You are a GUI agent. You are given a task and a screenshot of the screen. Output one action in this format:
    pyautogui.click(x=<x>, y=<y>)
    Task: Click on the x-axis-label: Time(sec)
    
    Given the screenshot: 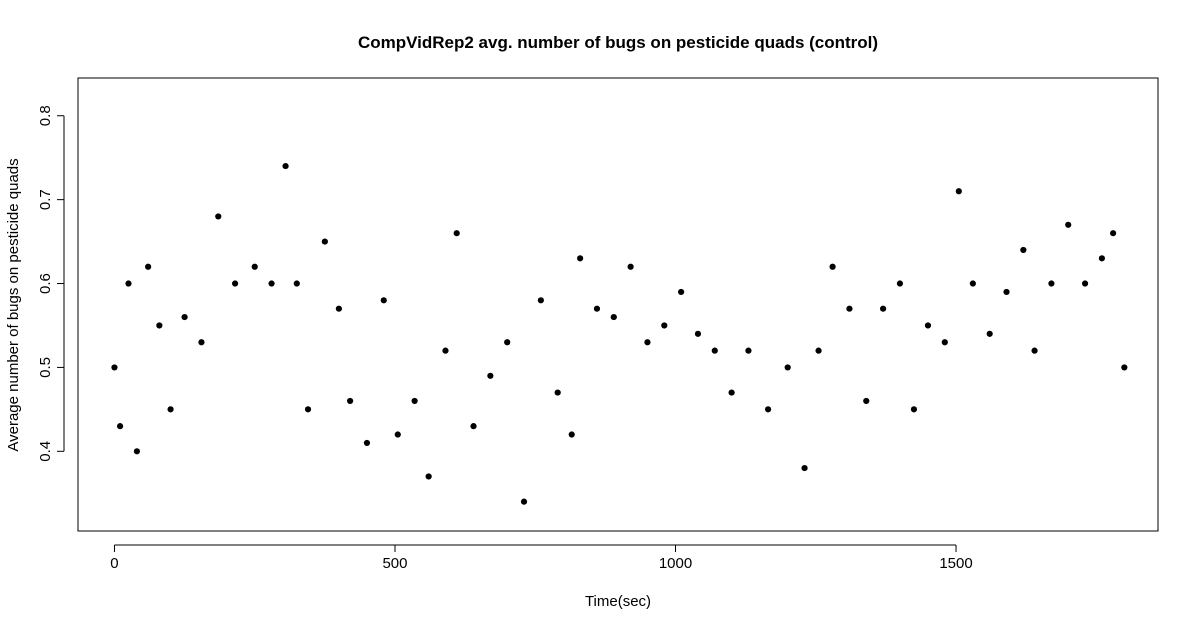 What is the action you would take?
    pyautogui.click(x=618, y=601)
    